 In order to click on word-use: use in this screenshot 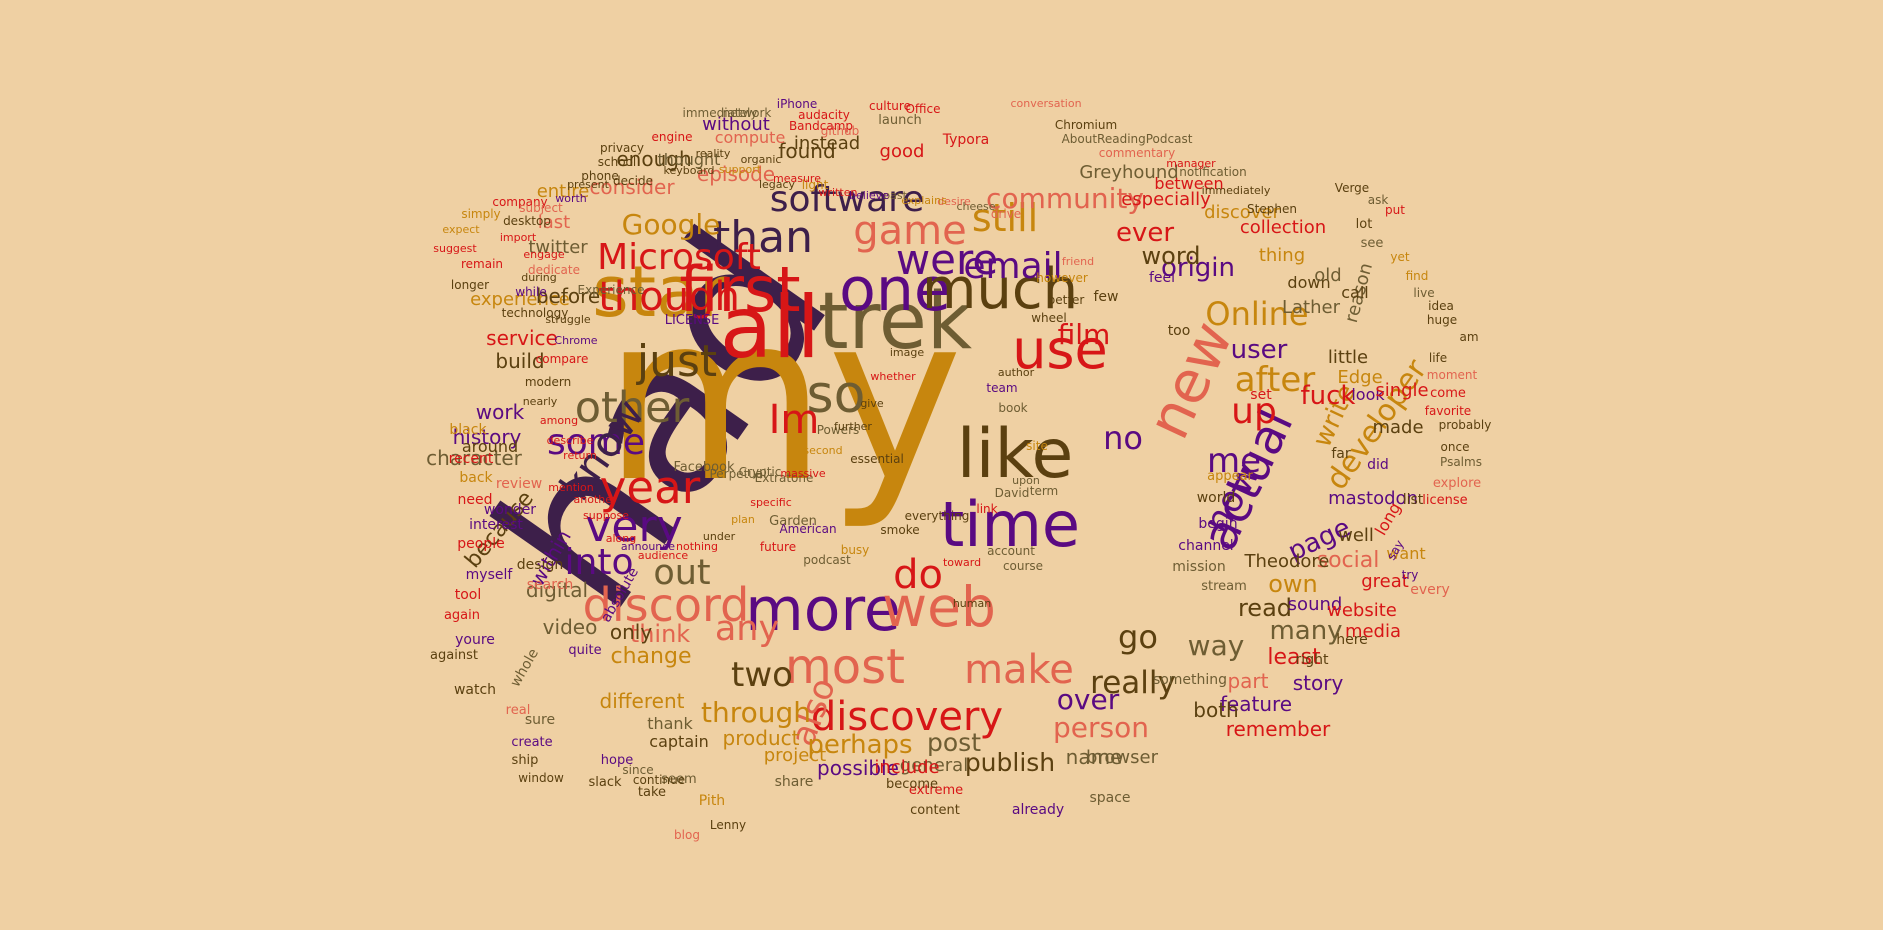, I will do `click(1060, 349)`.